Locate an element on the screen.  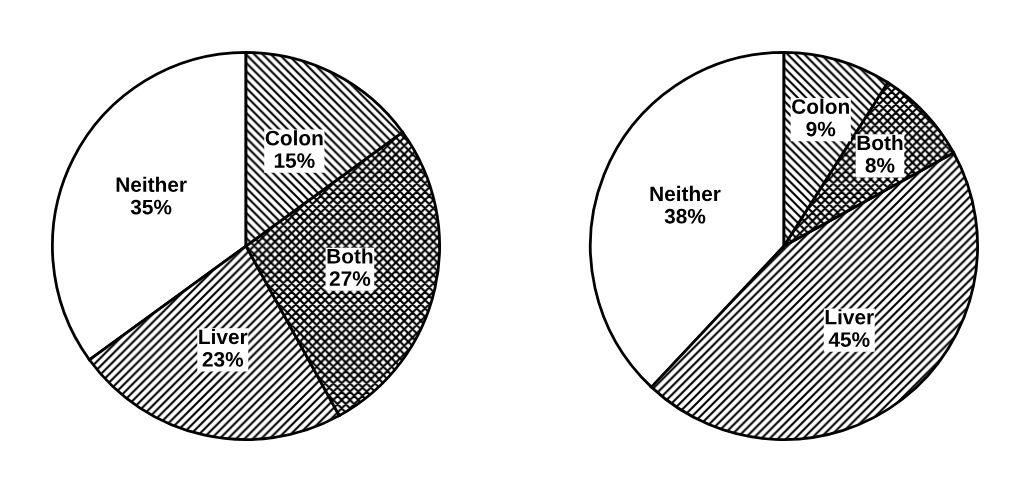
data-label: 15% is located at coordinates (294, 160).